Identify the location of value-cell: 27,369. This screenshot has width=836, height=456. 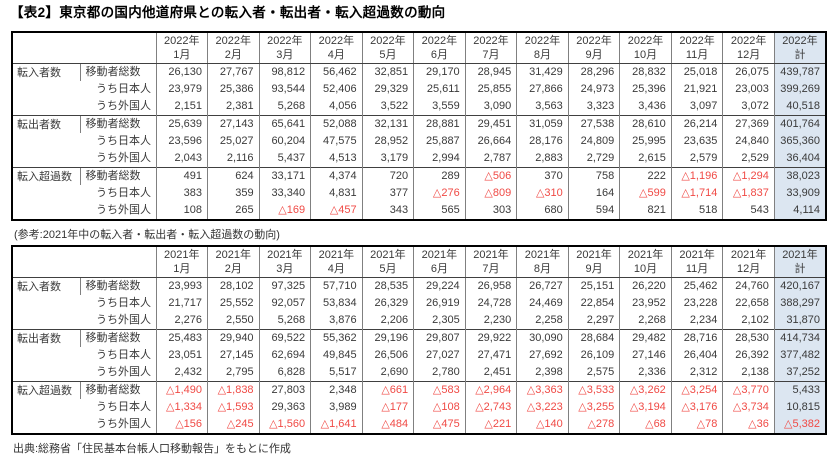
(748, 124).